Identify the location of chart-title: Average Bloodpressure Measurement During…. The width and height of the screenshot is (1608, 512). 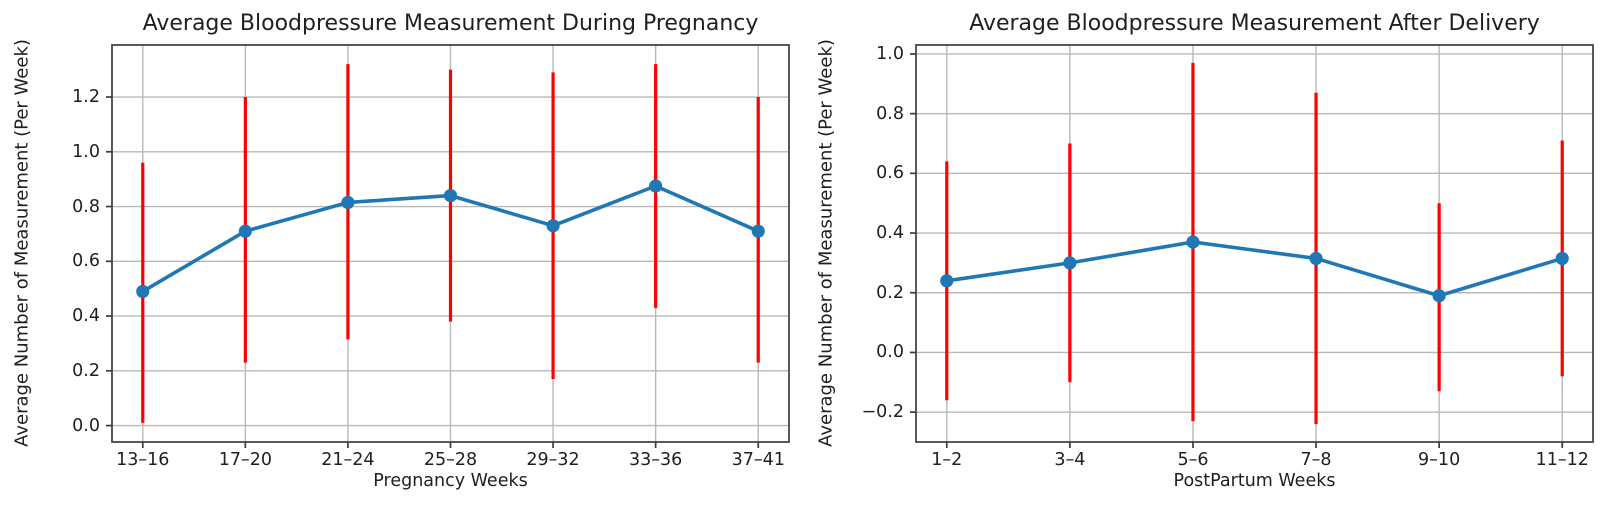
(450, 23).